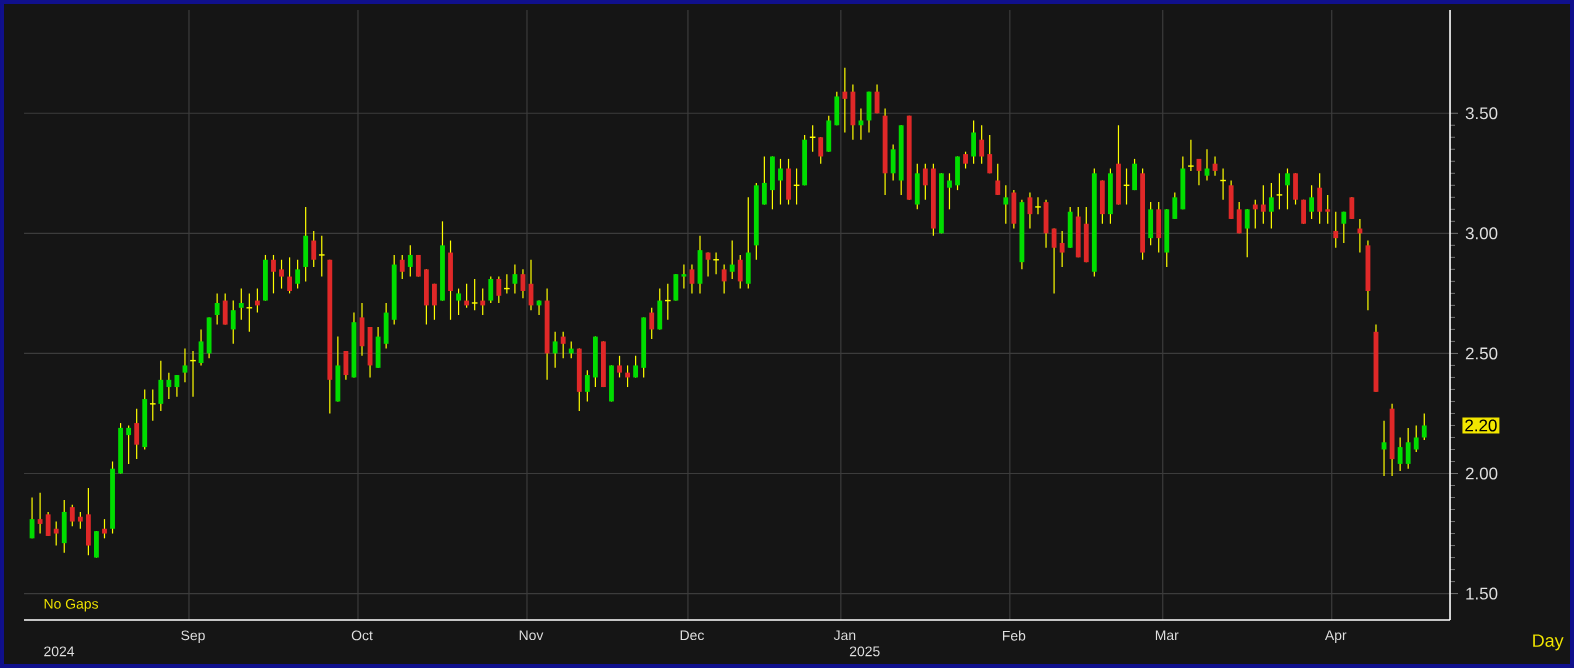 Image resolution: width=1574 pixels, height=668 pixels. What do you see at coordinates (1481, 233) in the screenshot?
I see `y-tick-label: 3.00` at bounding box center [1481, 233].